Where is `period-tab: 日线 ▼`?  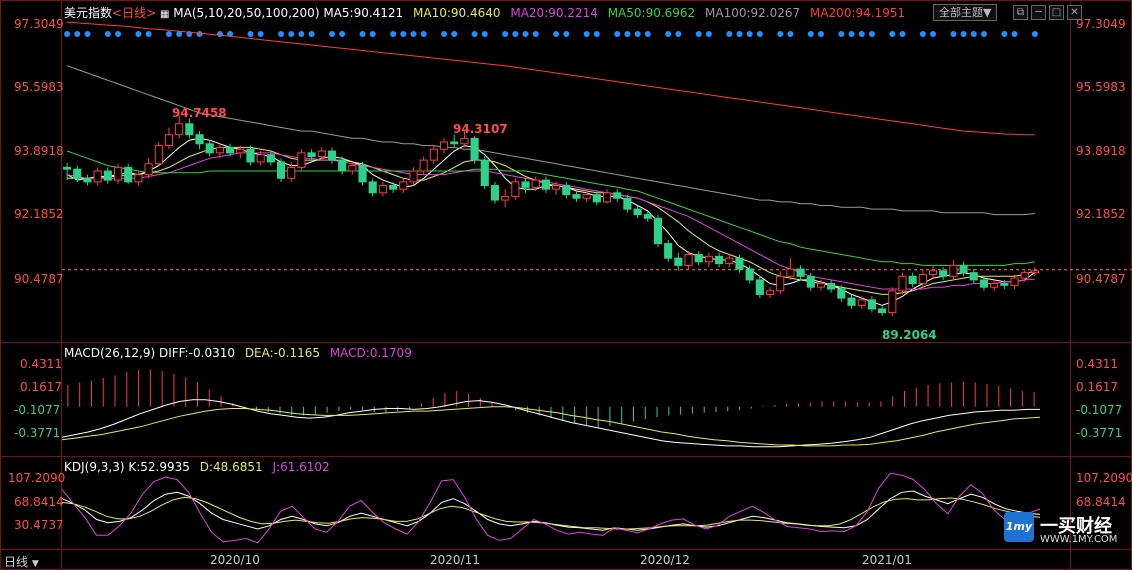 period-tab: 日线 ▼ is located at coordinates (21, 561).